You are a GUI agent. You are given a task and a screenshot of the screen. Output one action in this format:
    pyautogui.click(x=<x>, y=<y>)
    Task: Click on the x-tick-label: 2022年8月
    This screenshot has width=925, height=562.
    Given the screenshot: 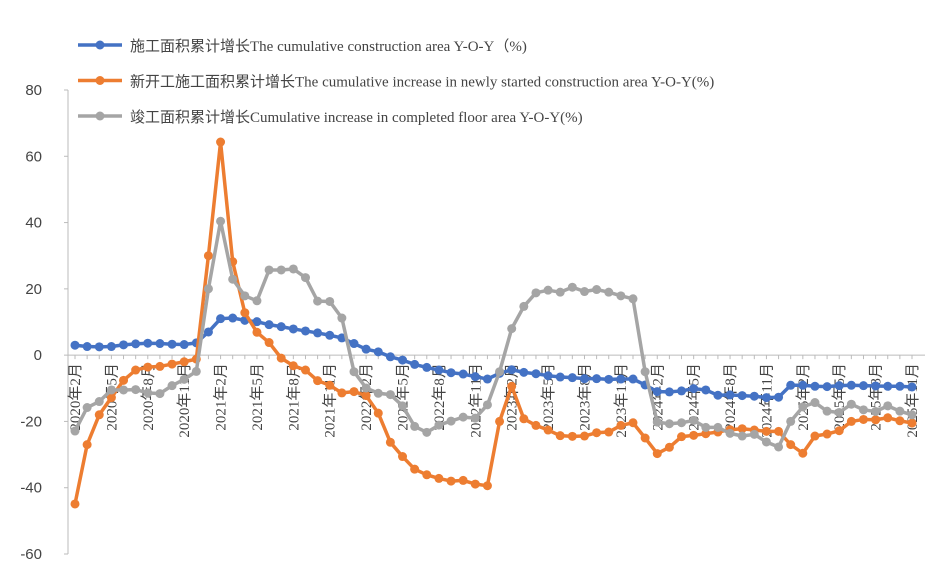 What is the action you would take?
    pyautogui.click(x=439, y=397)
    